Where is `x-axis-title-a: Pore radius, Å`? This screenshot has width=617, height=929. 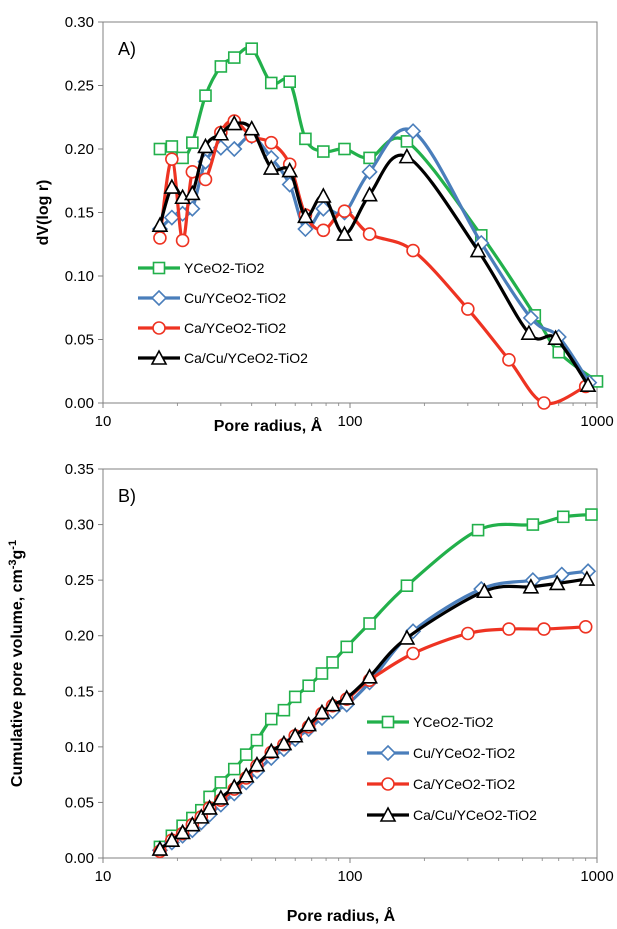
x-axis-title-a: Pore radius, Å is located at coordinates (268, 425).